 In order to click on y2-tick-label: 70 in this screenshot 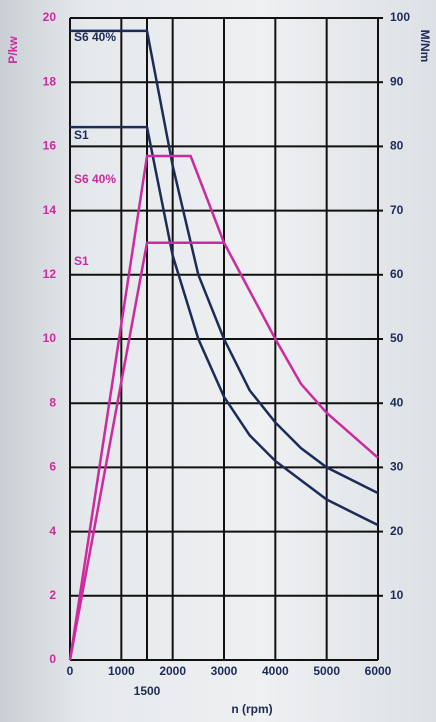, I will do `click(397, 210)`.